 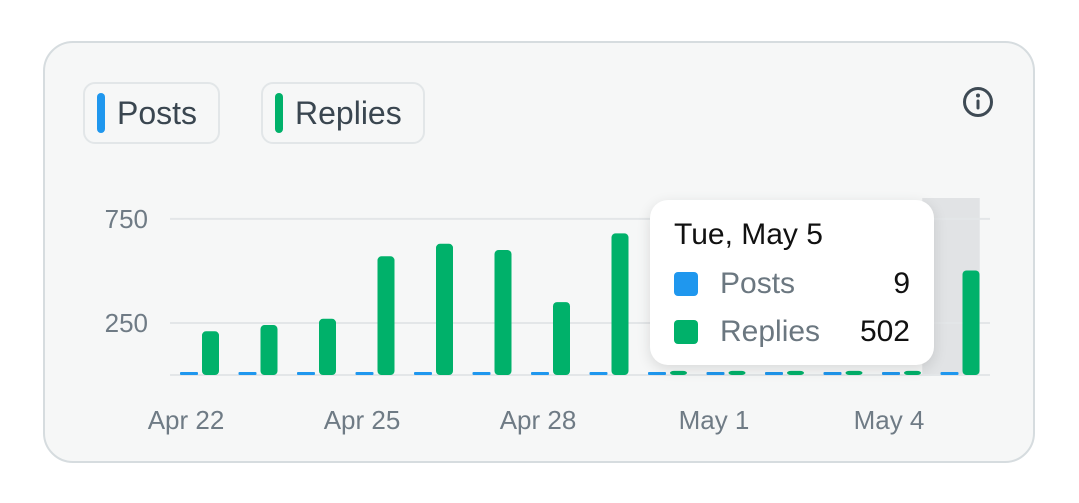 I want to click on x-tick-label: May 1, so click(x=714, y=420).